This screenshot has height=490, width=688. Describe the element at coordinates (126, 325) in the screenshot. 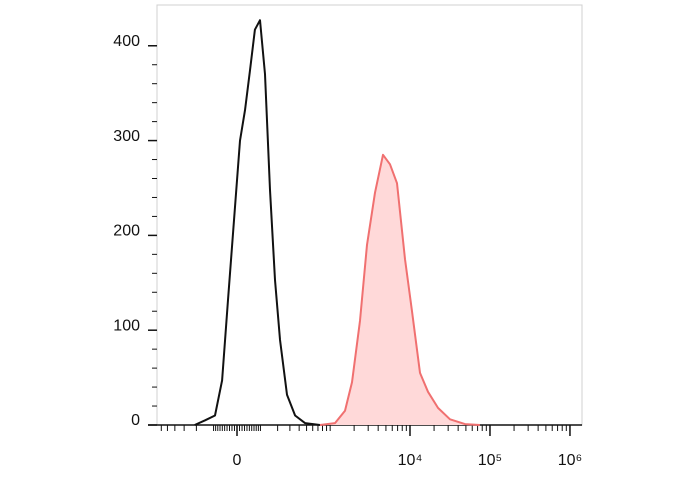

I see `y-tick-label: 100` at that location.